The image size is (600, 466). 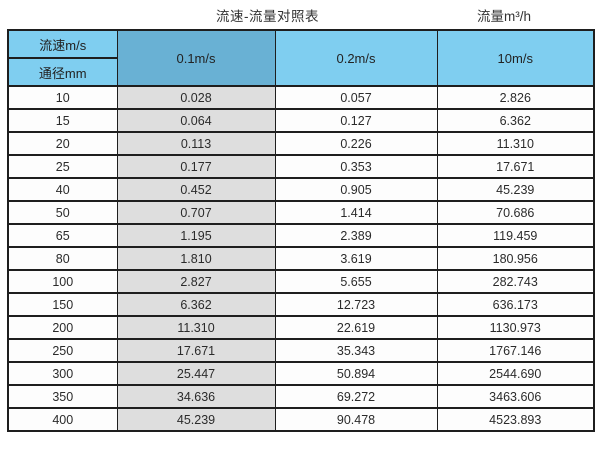 I want to click on flow-value-cell: 282.743, so click(x=515, y=281).